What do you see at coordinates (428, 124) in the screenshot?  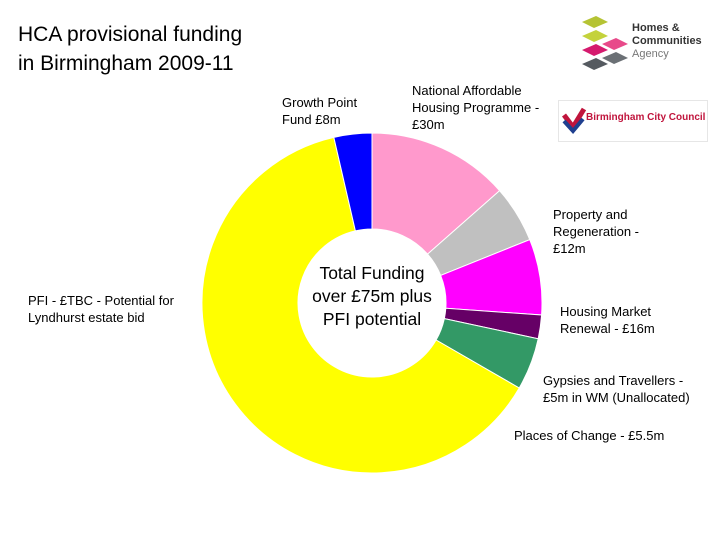 I see `label-nahp-line-3: £30m` at bounding box center [428, 124].